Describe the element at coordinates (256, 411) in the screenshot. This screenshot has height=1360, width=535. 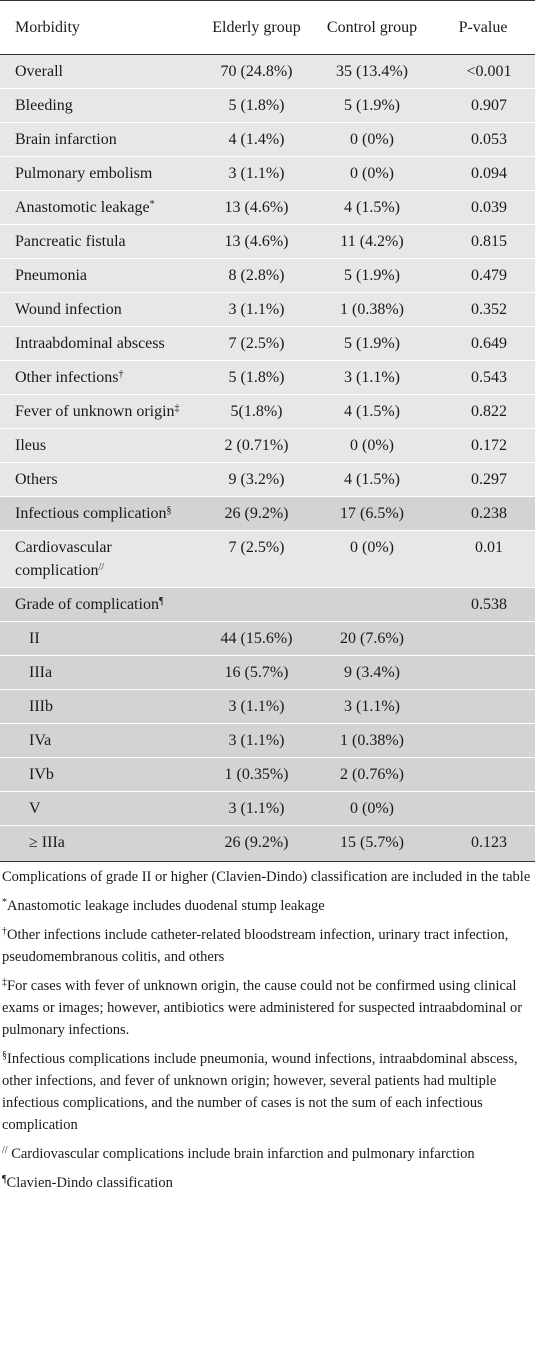
I see `elderly-value: 5(1.8%)` at that location.